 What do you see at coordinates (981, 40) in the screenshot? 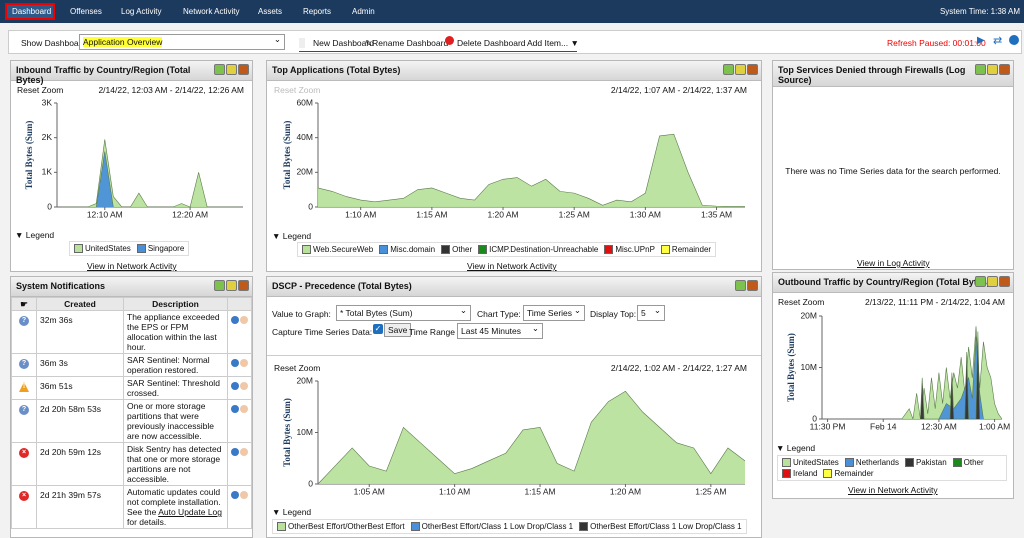
I see `play-icon: ▶` at bounding box center [981, 40].